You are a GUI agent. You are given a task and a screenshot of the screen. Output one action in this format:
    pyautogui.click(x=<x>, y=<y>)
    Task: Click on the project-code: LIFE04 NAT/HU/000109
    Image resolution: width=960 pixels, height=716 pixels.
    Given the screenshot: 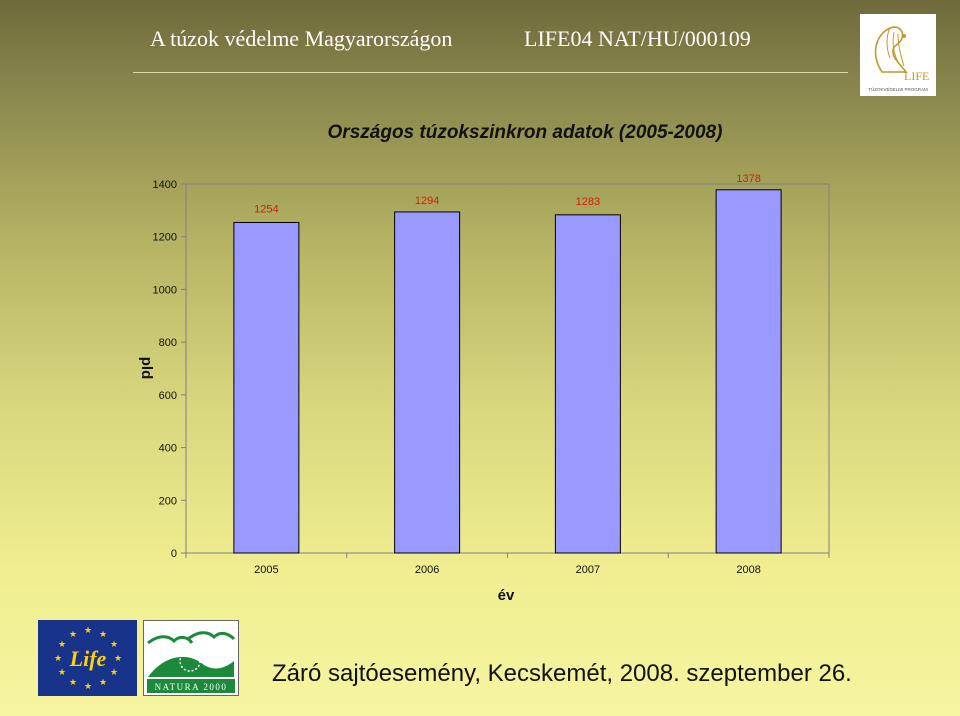 What is the action you would take?
    pyautogui.click(x=637, y=38)
    